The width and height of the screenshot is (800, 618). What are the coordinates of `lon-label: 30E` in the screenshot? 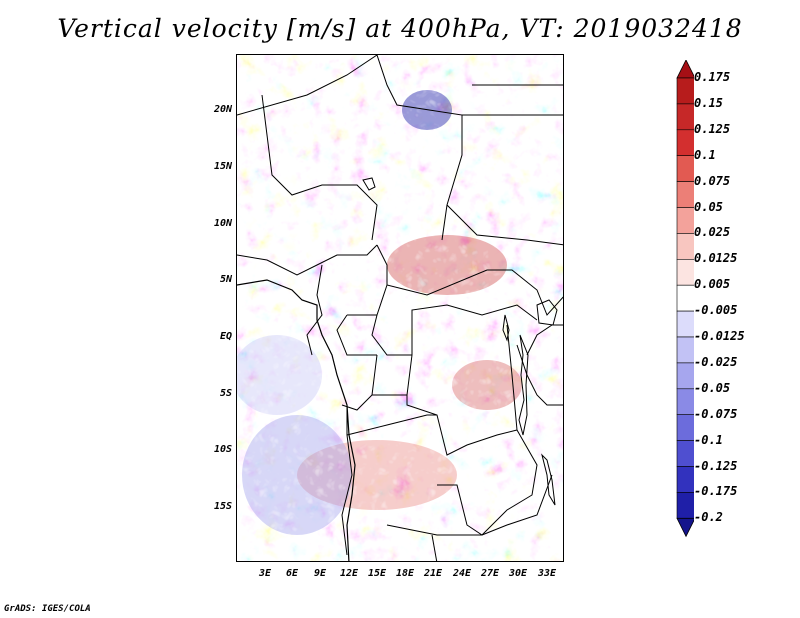 It's located at (518, 573).